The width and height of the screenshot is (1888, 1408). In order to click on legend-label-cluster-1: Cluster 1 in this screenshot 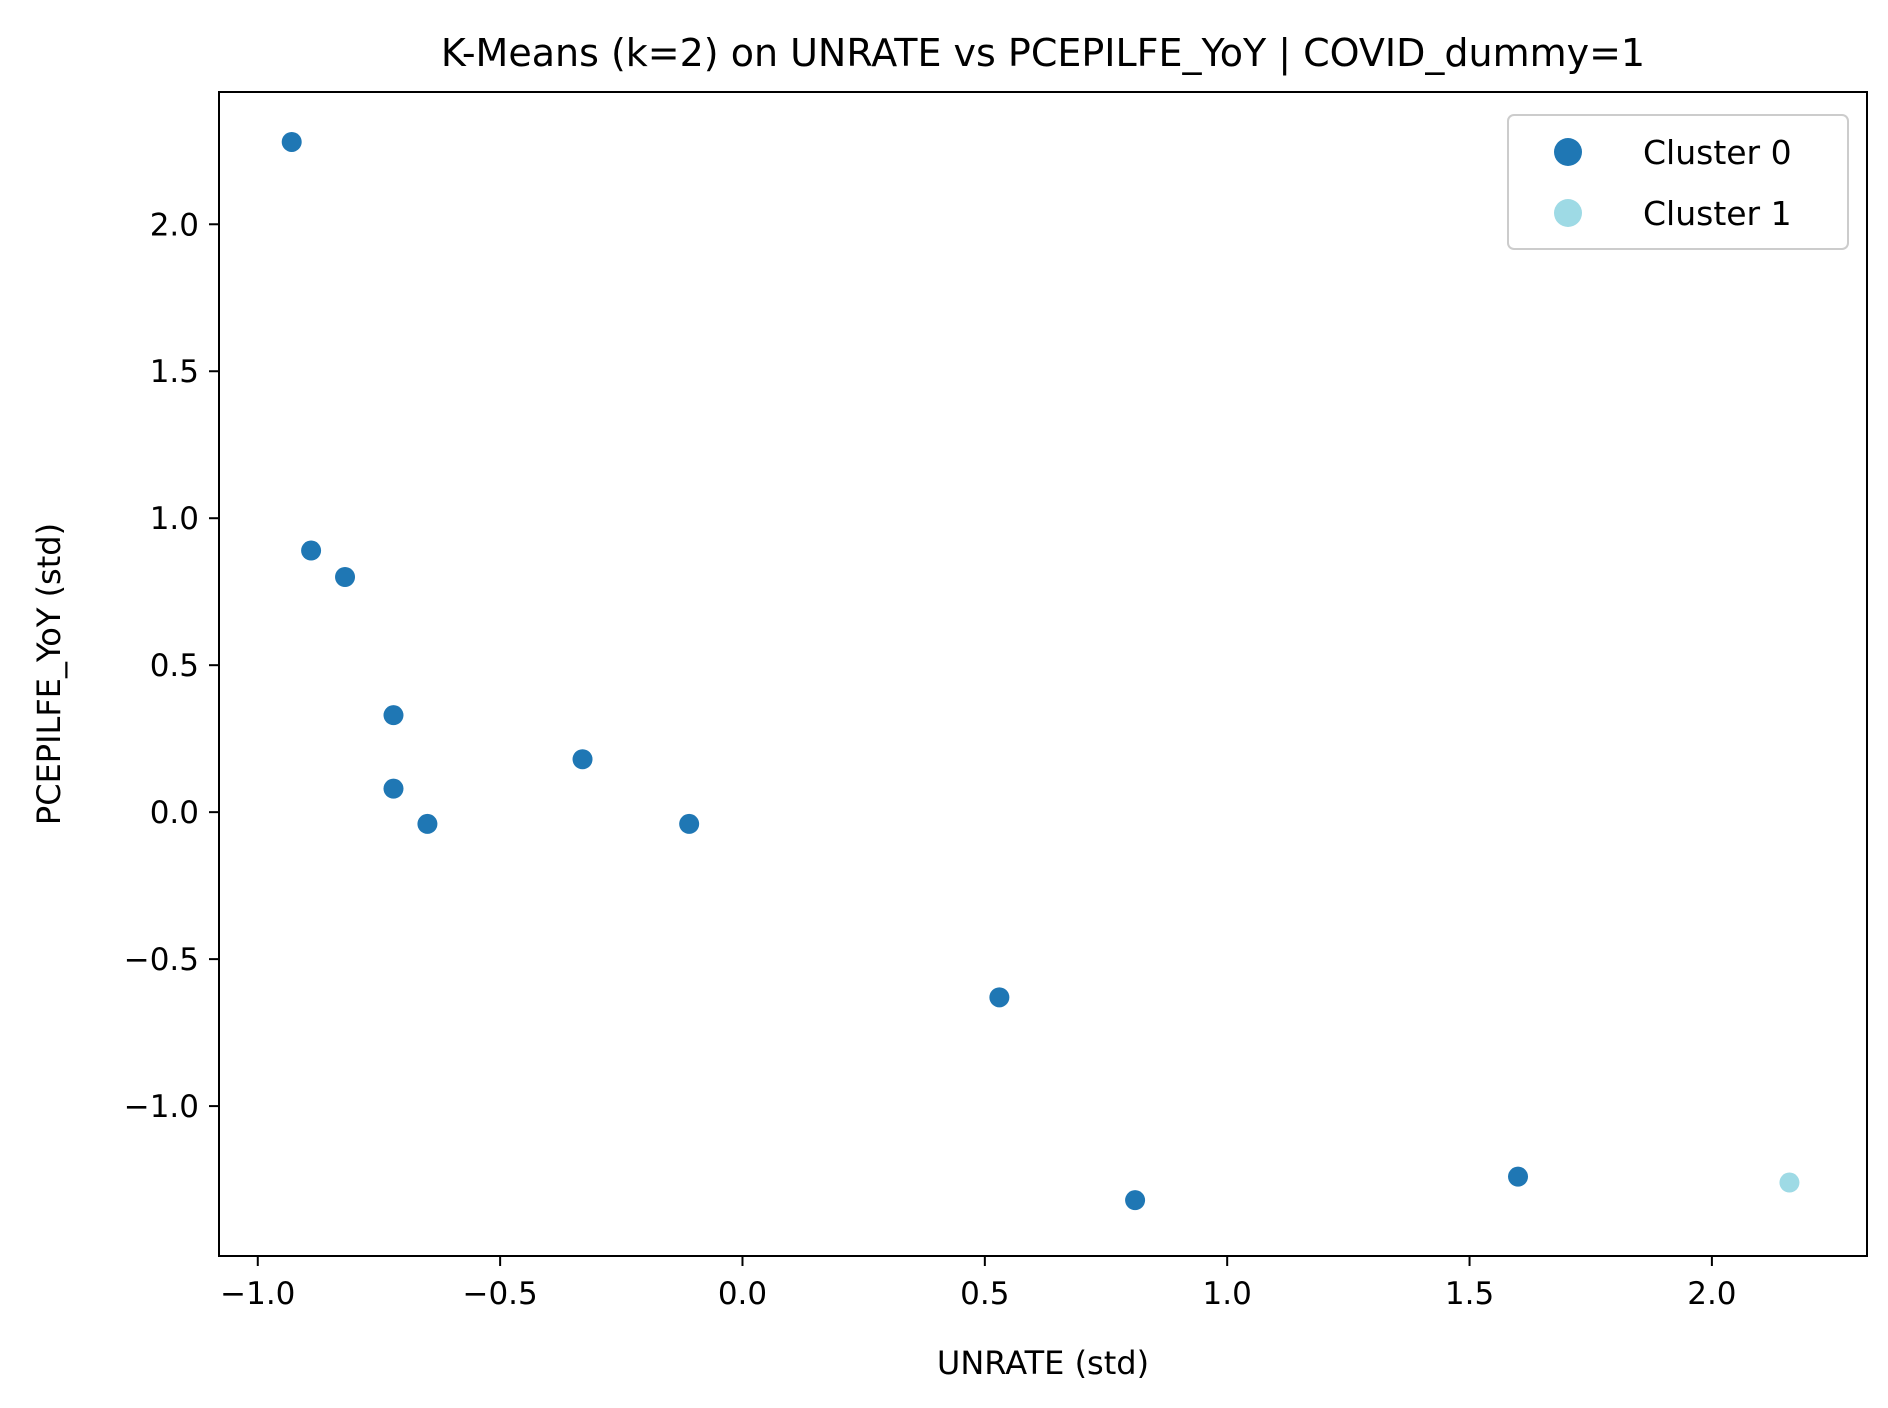, I will do `click(1717, 213)`.